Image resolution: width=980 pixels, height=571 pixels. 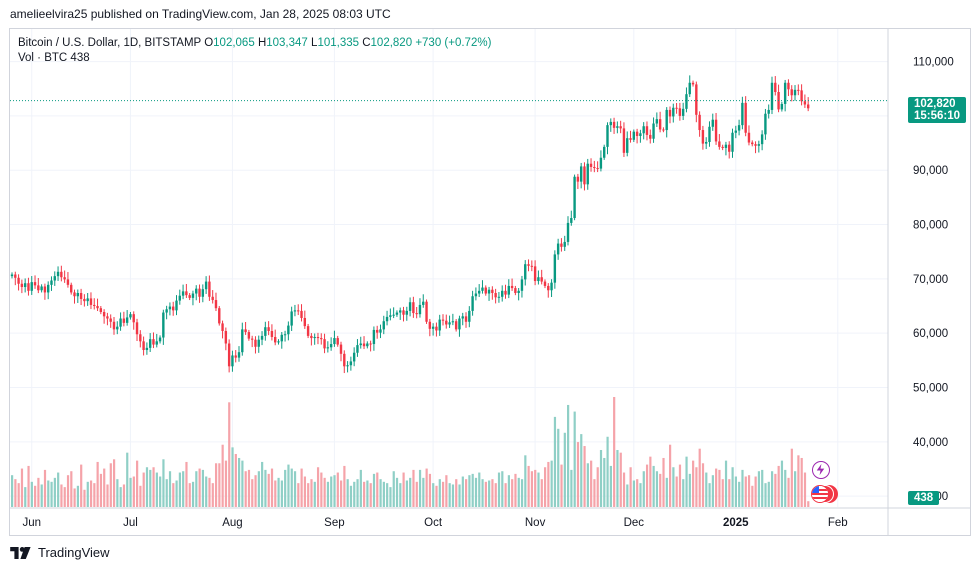 I want to click on lightning-icon, so click(x=821, y=470).